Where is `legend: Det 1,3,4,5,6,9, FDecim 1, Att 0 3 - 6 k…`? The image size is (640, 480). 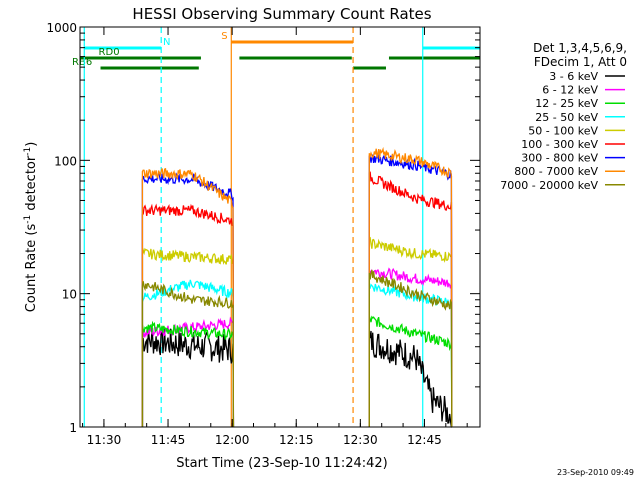
legend: Det 1,3,4,5,6,9, FDecim 1, Att 0 3 - 6 k… is located at coordinates (563, 116).